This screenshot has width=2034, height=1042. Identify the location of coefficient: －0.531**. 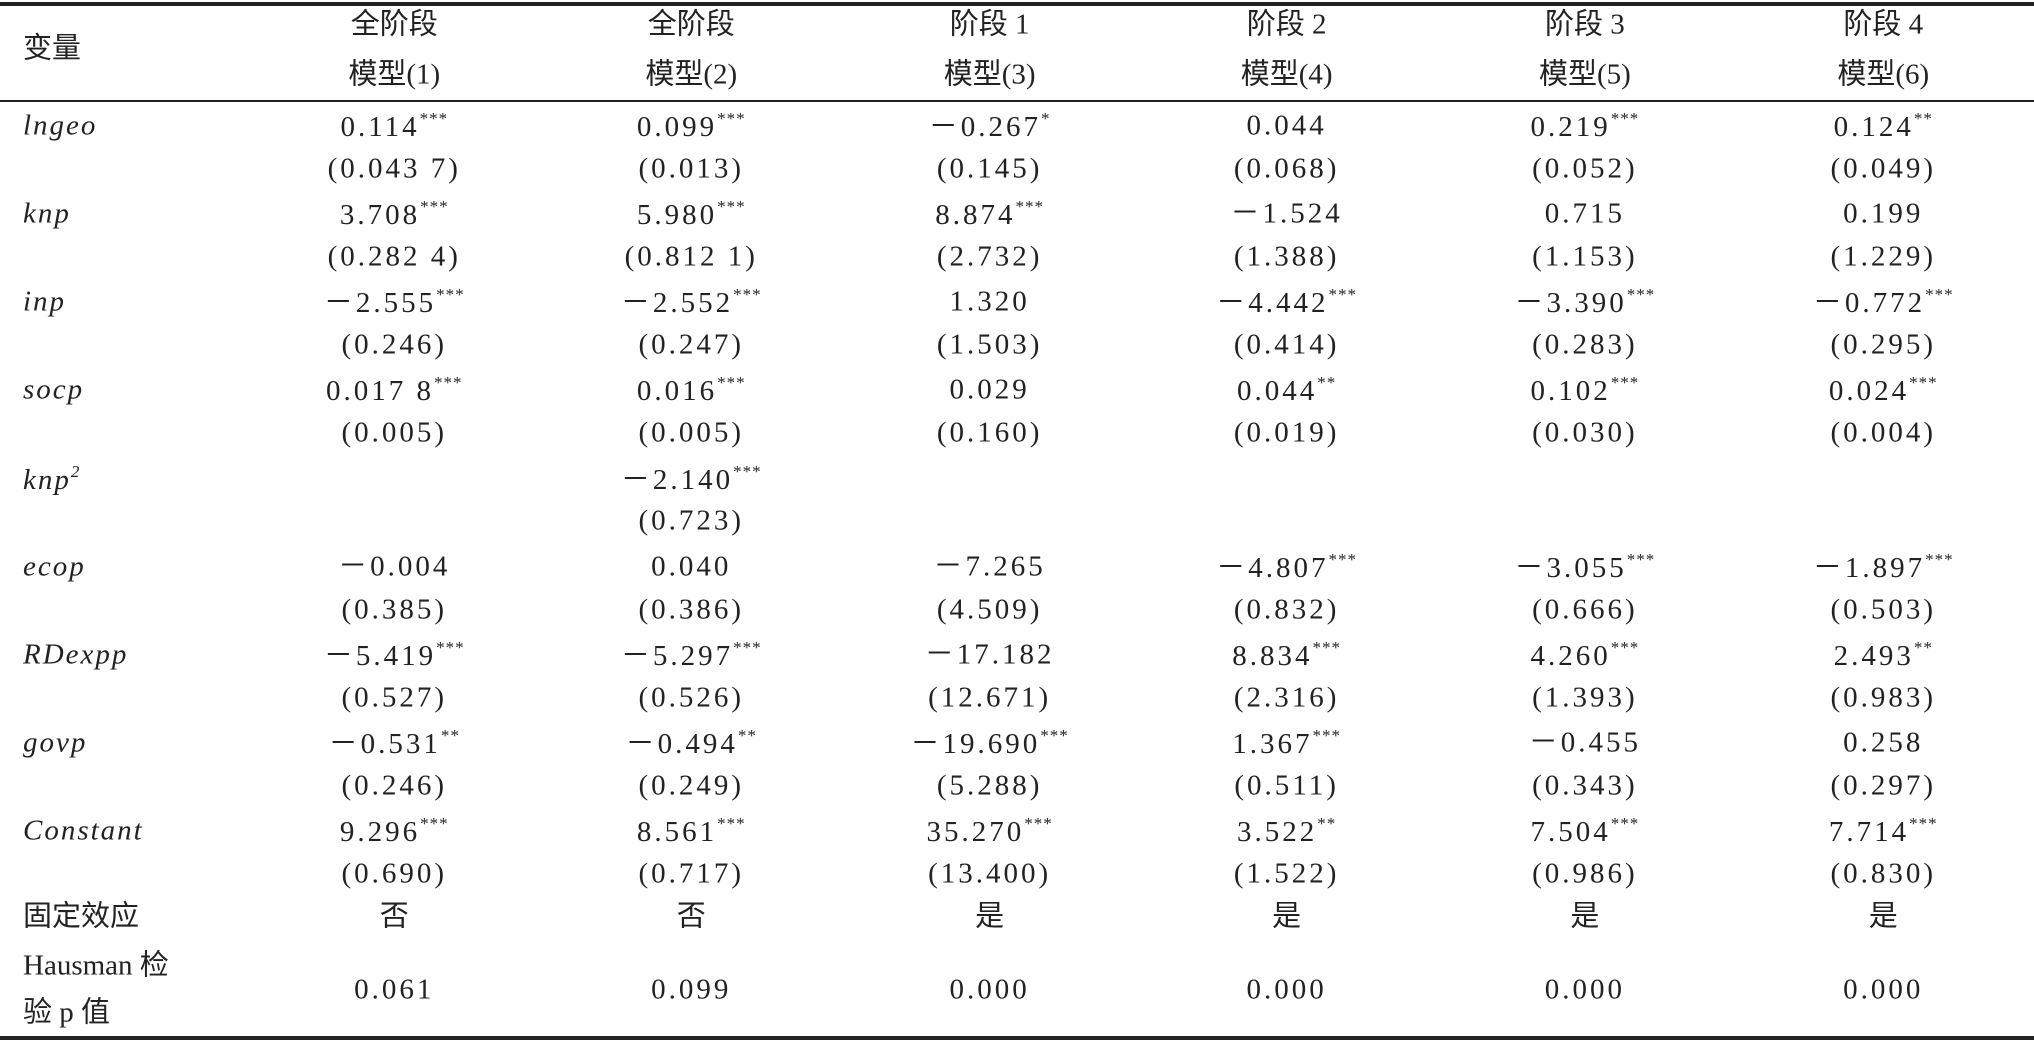
(394, 743).